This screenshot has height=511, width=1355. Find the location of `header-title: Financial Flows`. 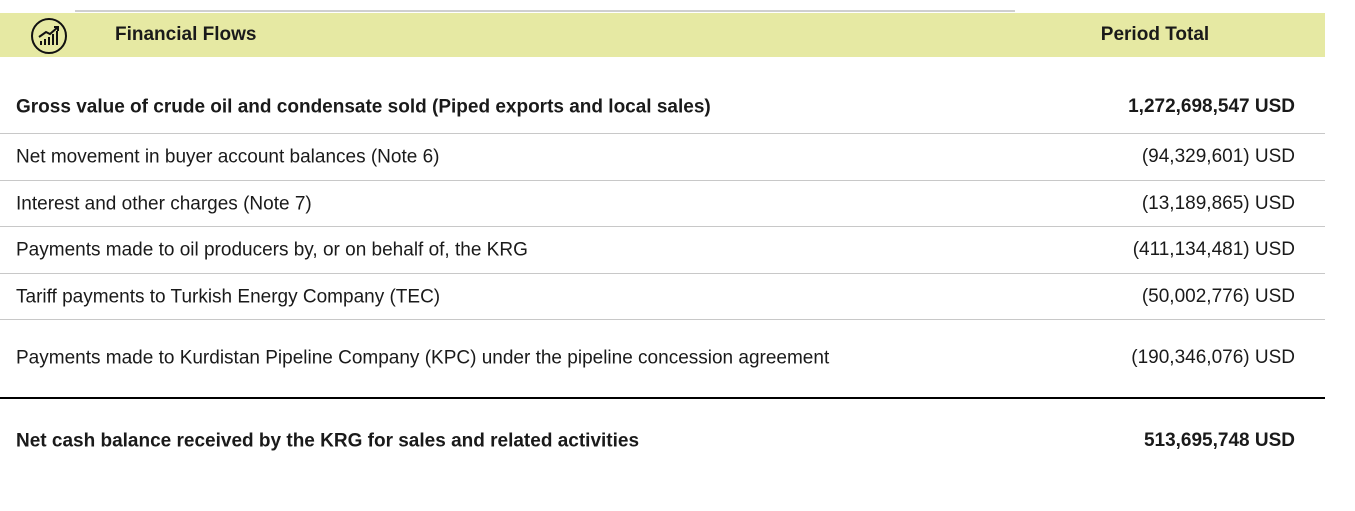

header-title: Financial Flows is located at coordinates (186, 34).